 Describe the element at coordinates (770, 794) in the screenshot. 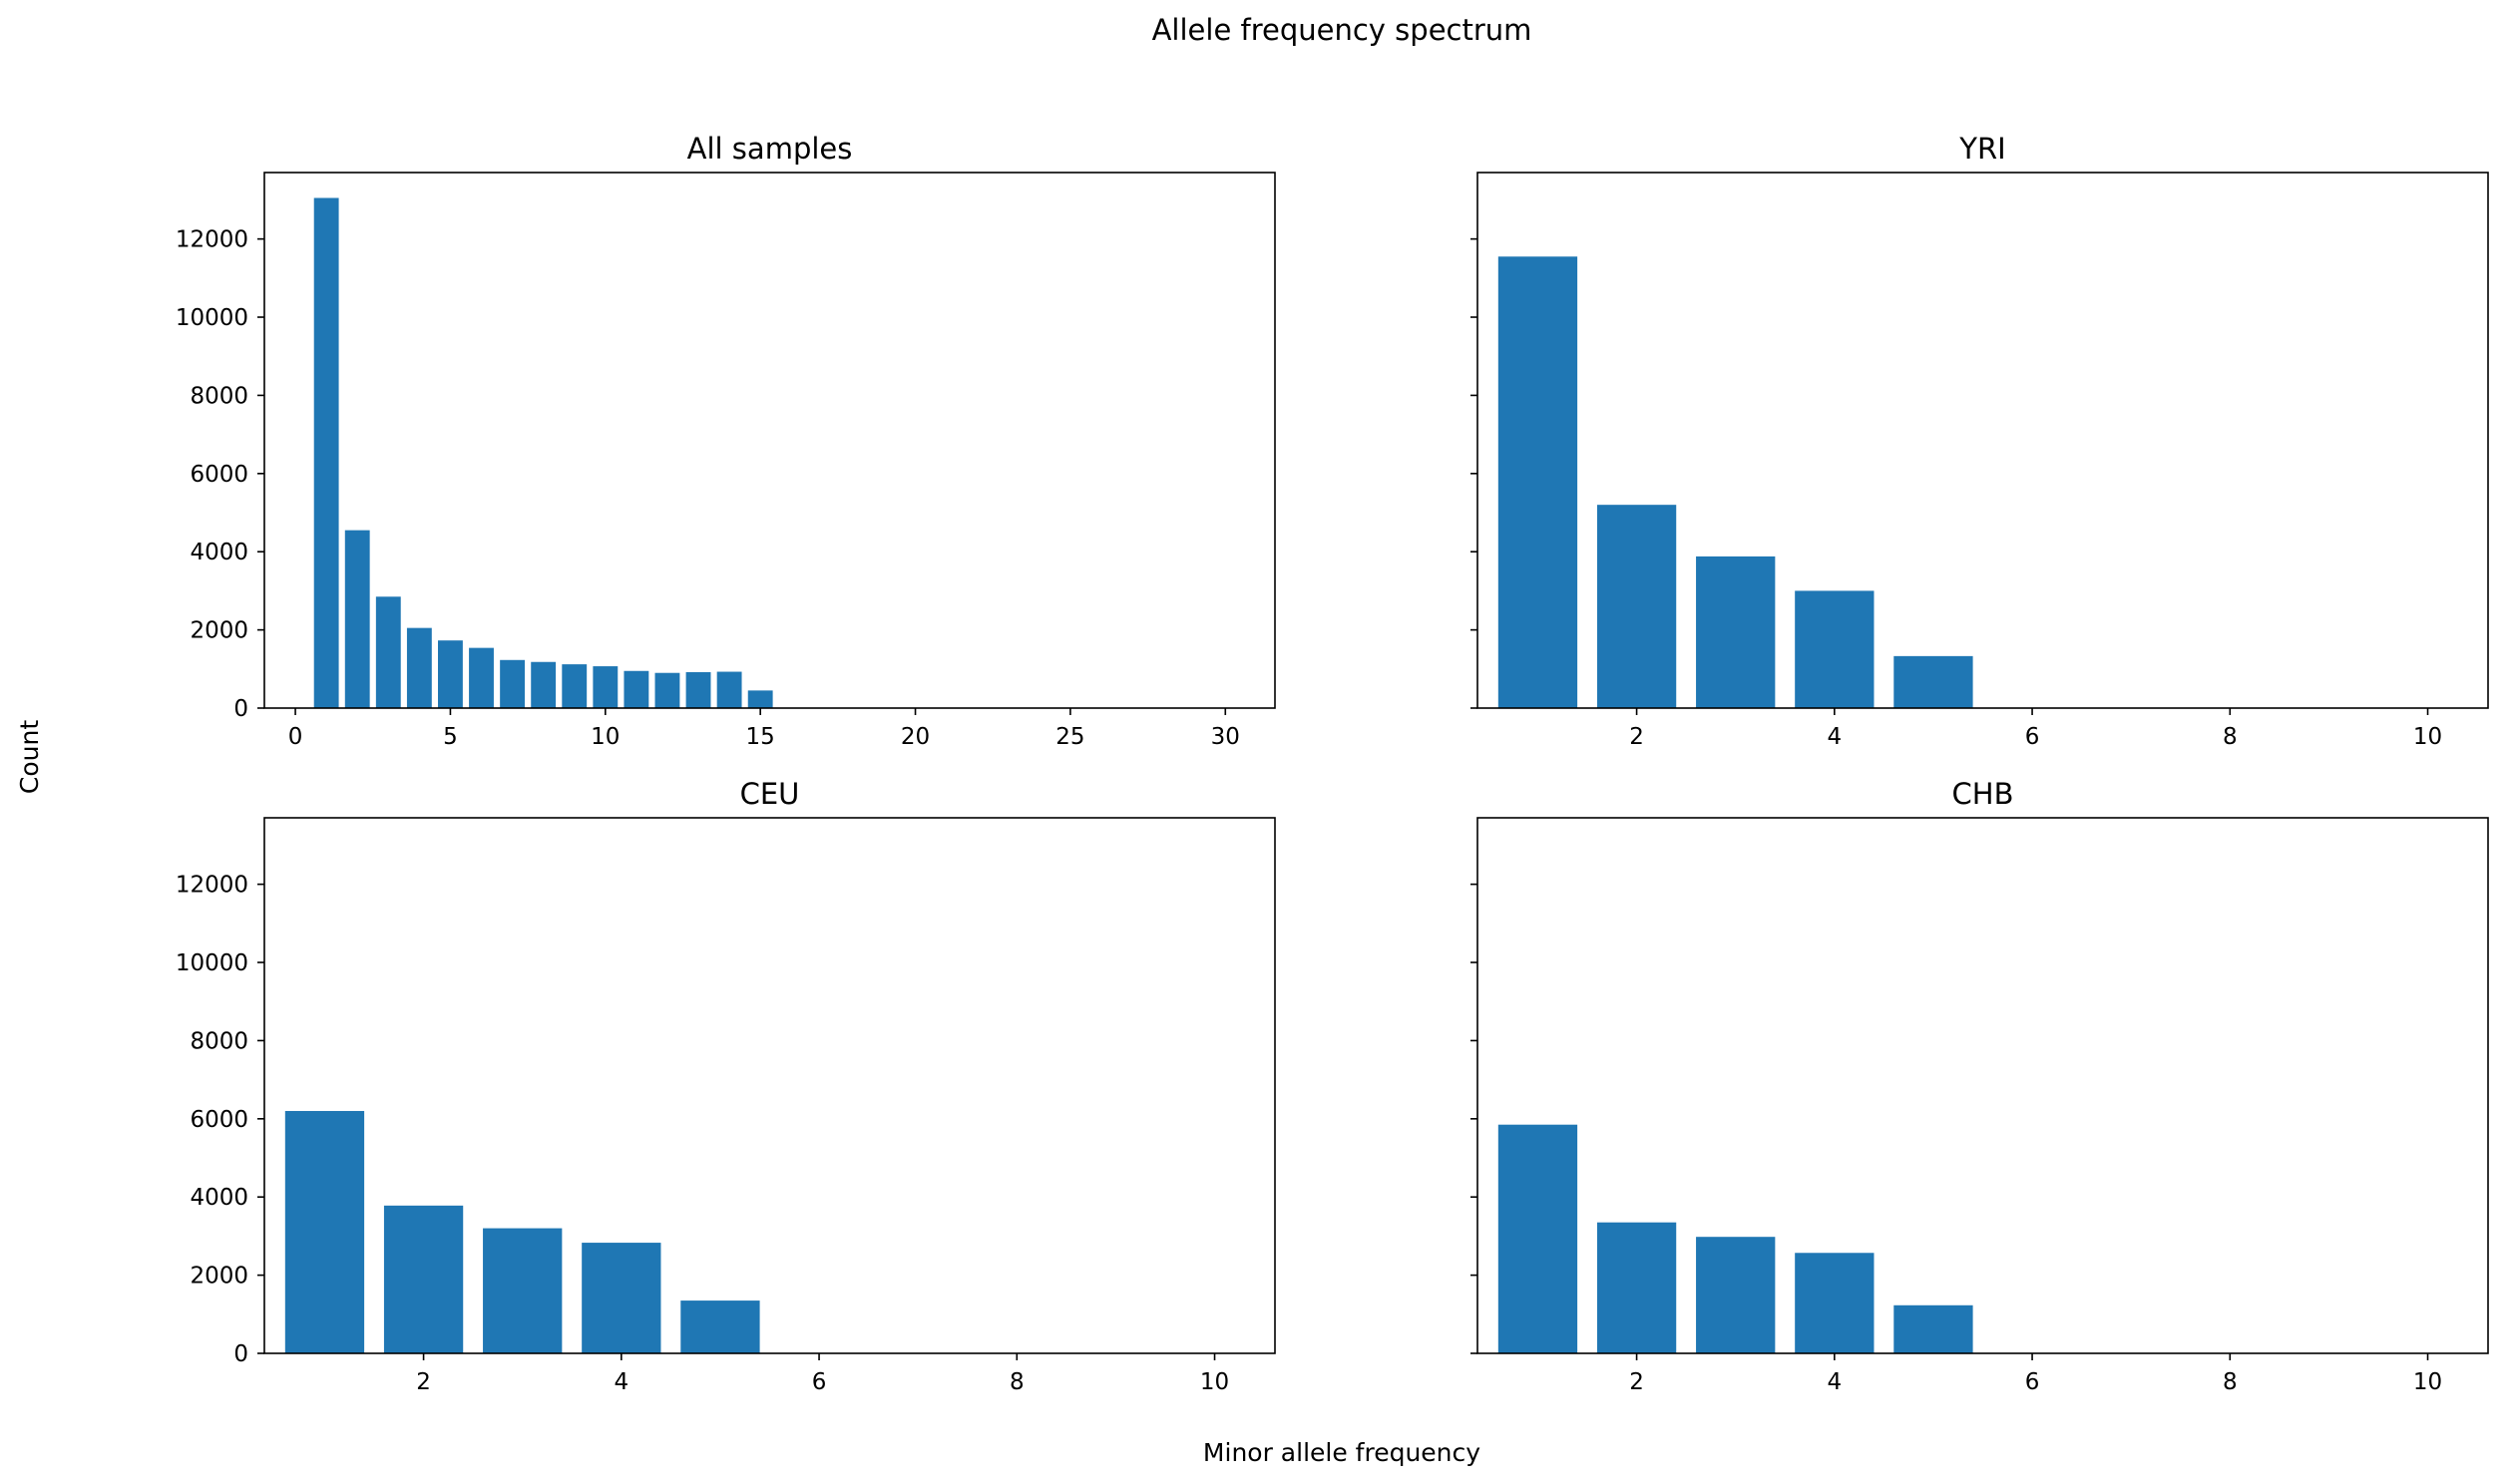

I see `subplot-title: CEU` at that location.